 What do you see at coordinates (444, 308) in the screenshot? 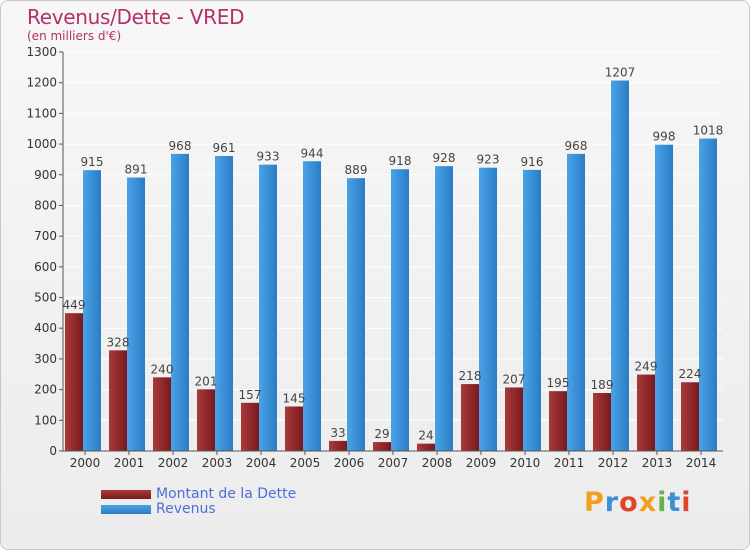
I see `bar-revenue-2008` at bounding box center [444, 308].